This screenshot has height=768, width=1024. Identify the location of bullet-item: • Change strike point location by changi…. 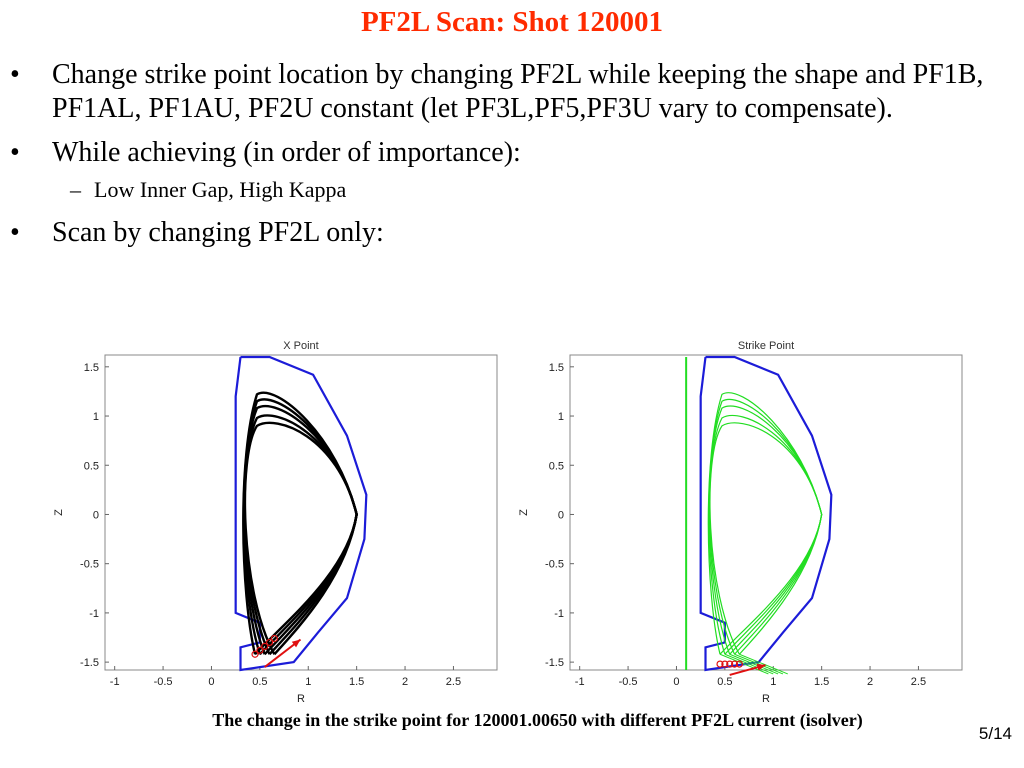
(510, 92).